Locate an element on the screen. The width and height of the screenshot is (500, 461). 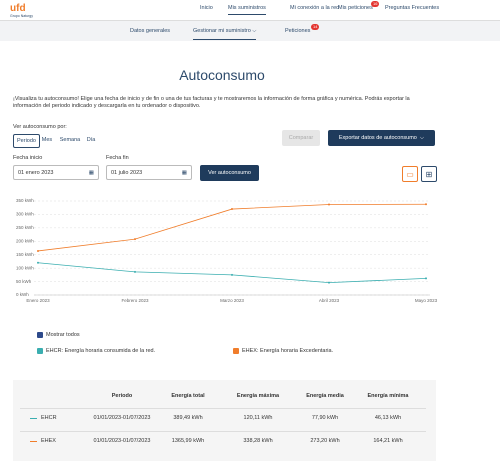
nav-item: Preguntas Frecuentes is located at coordinates (412, 8).